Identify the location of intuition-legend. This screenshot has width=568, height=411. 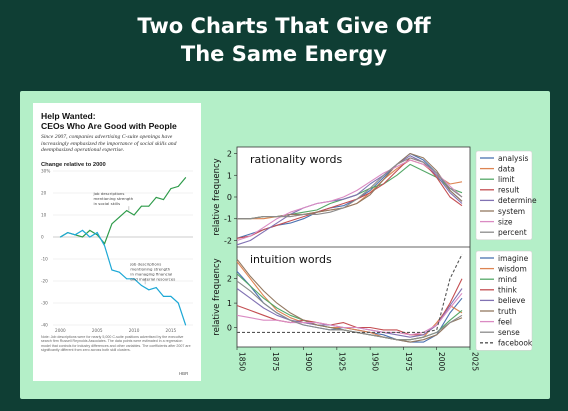
(504, 300).